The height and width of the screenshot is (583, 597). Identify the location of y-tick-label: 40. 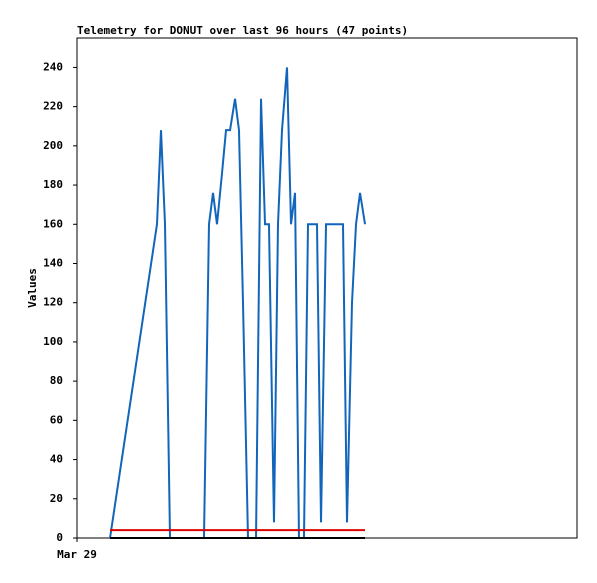
(56, 459).